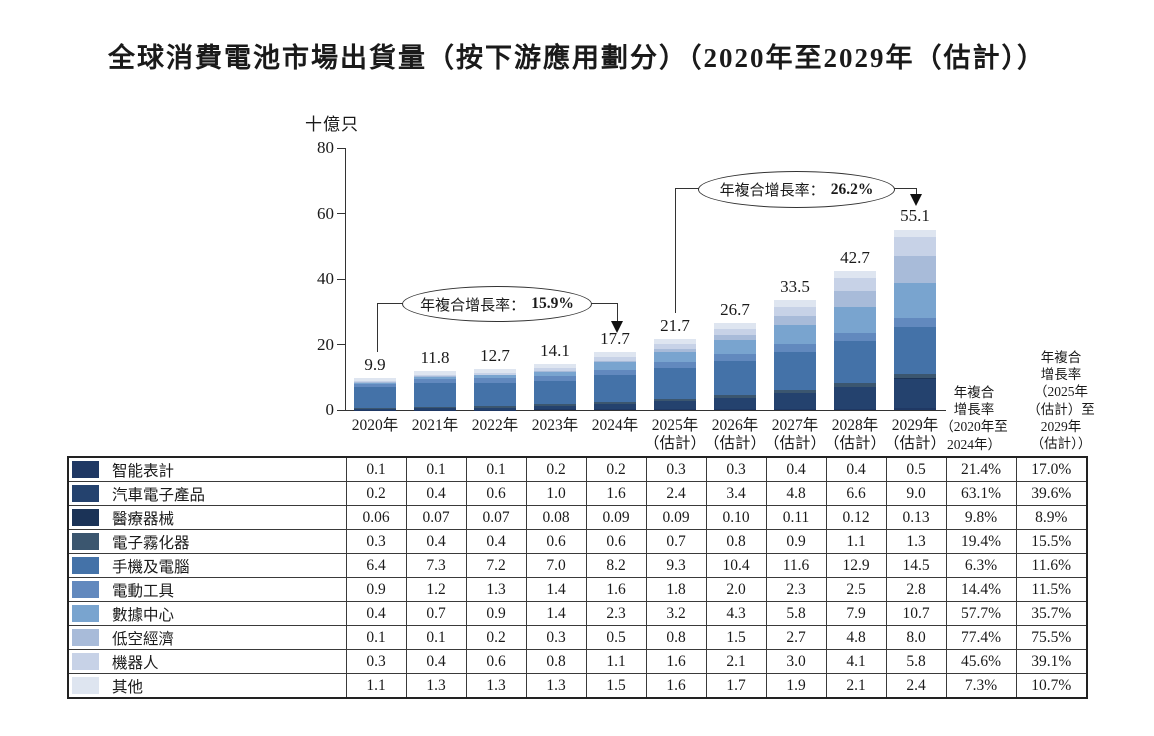 The width and height of the screenshot is (1154, 736). I want to click on legend-label: 醫療器械, so click(143, 519).